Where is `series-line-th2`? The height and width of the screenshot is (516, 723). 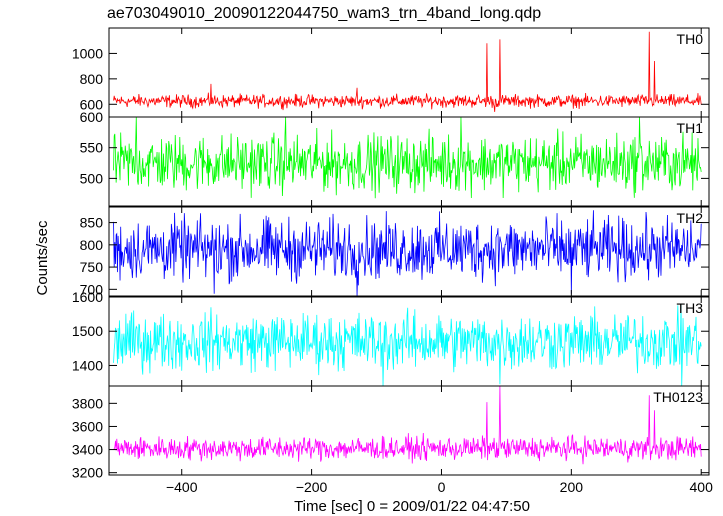 series-line-th2 is located at coordinates (407, 253).